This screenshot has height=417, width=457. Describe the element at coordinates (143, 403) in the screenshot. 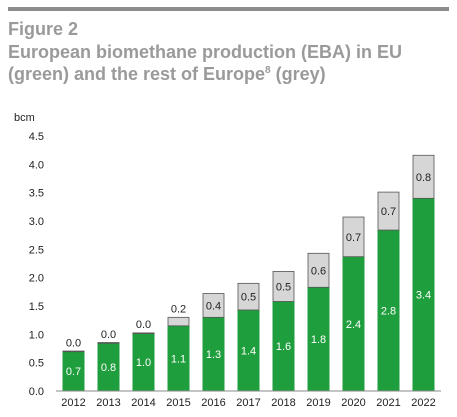

I see `x-tick-label: 2014` at that location.